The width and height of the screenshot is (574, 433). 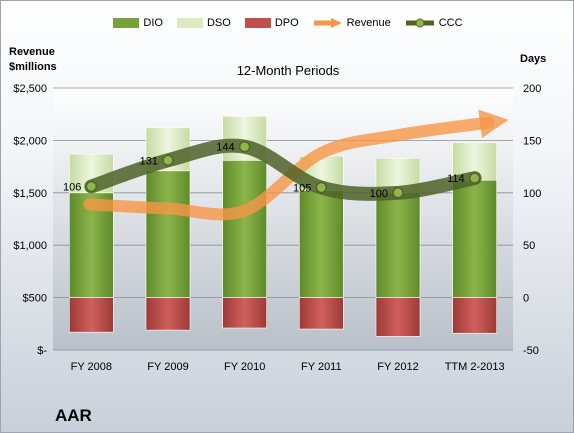 What do you see at coordinates (73, 415) in the screenshot?
I see `company-name: AAR` at bounding box center [73, 415].